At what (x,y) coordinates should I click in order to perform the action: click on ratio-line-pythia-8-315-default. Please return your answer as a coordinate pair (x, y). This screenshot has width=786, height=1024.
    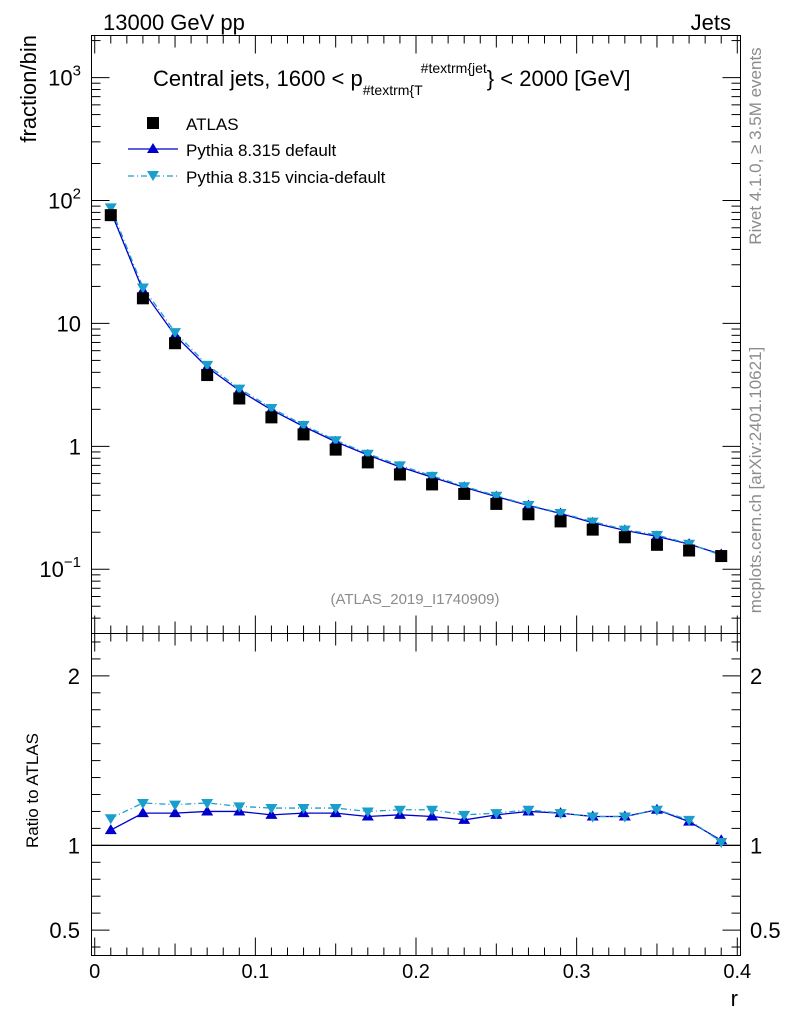
    Looking at the image, I should click on (416, 825).